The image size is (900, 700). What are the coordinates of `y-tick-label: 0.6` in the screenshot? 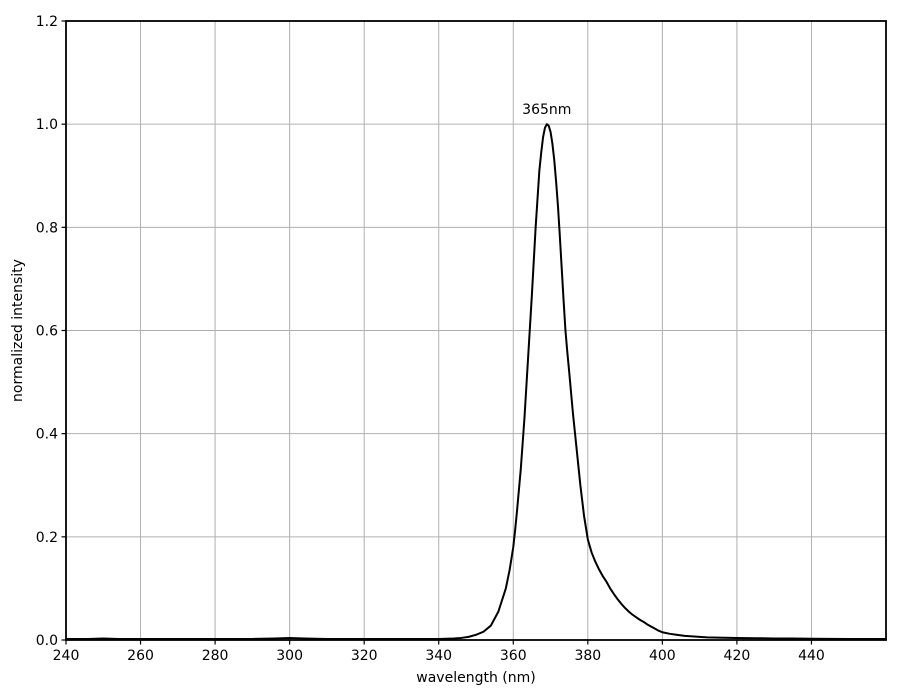 It's located at (47, 332).